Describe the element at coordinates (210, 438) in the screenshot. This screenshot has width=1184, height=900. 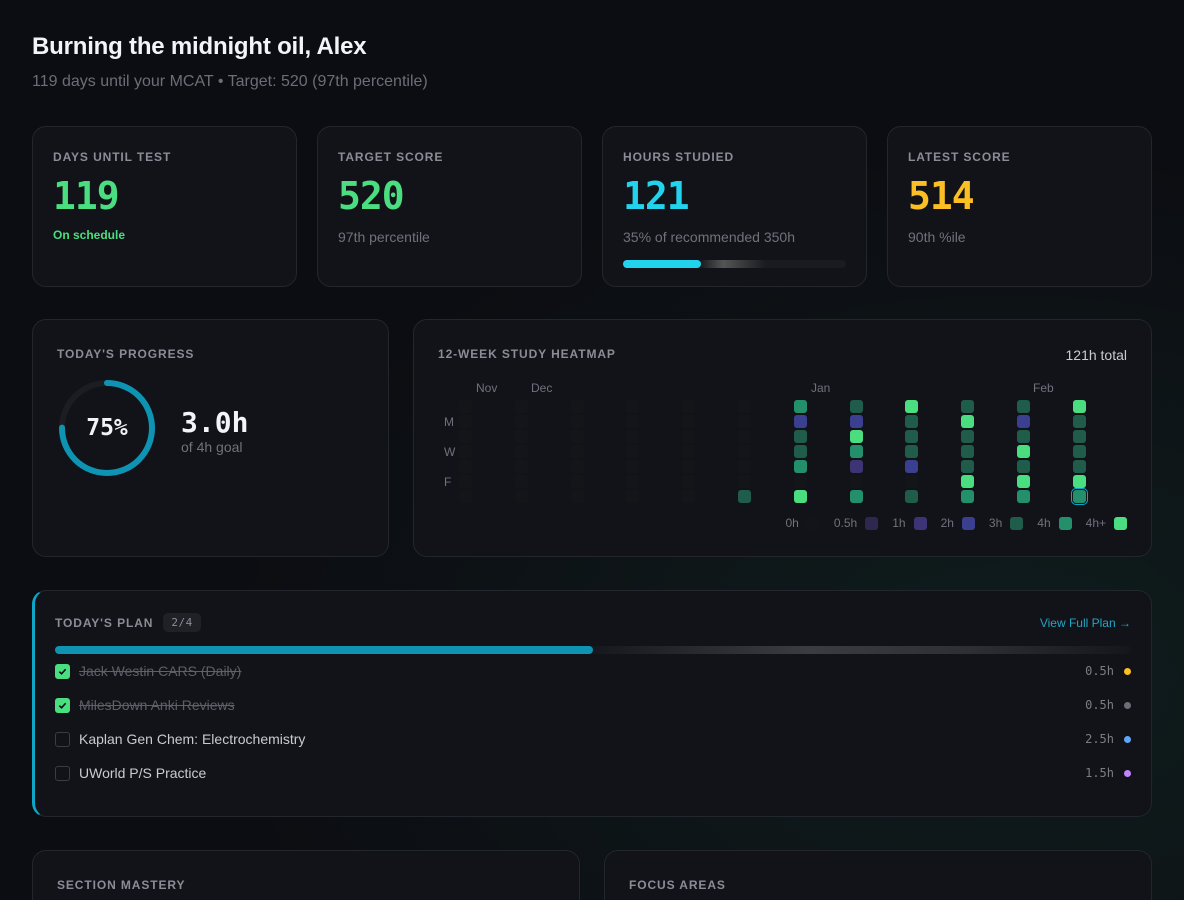
I see `today-progress-card: TODAY'S PROGRESS 75% 3.0h of 4h goal` at that location.